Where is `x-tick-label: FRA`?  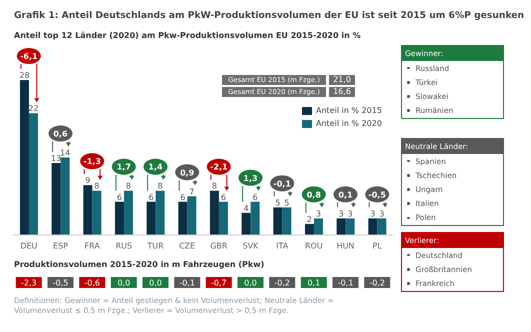
x-tick-label: FRA is located at coordinates (92, 246).